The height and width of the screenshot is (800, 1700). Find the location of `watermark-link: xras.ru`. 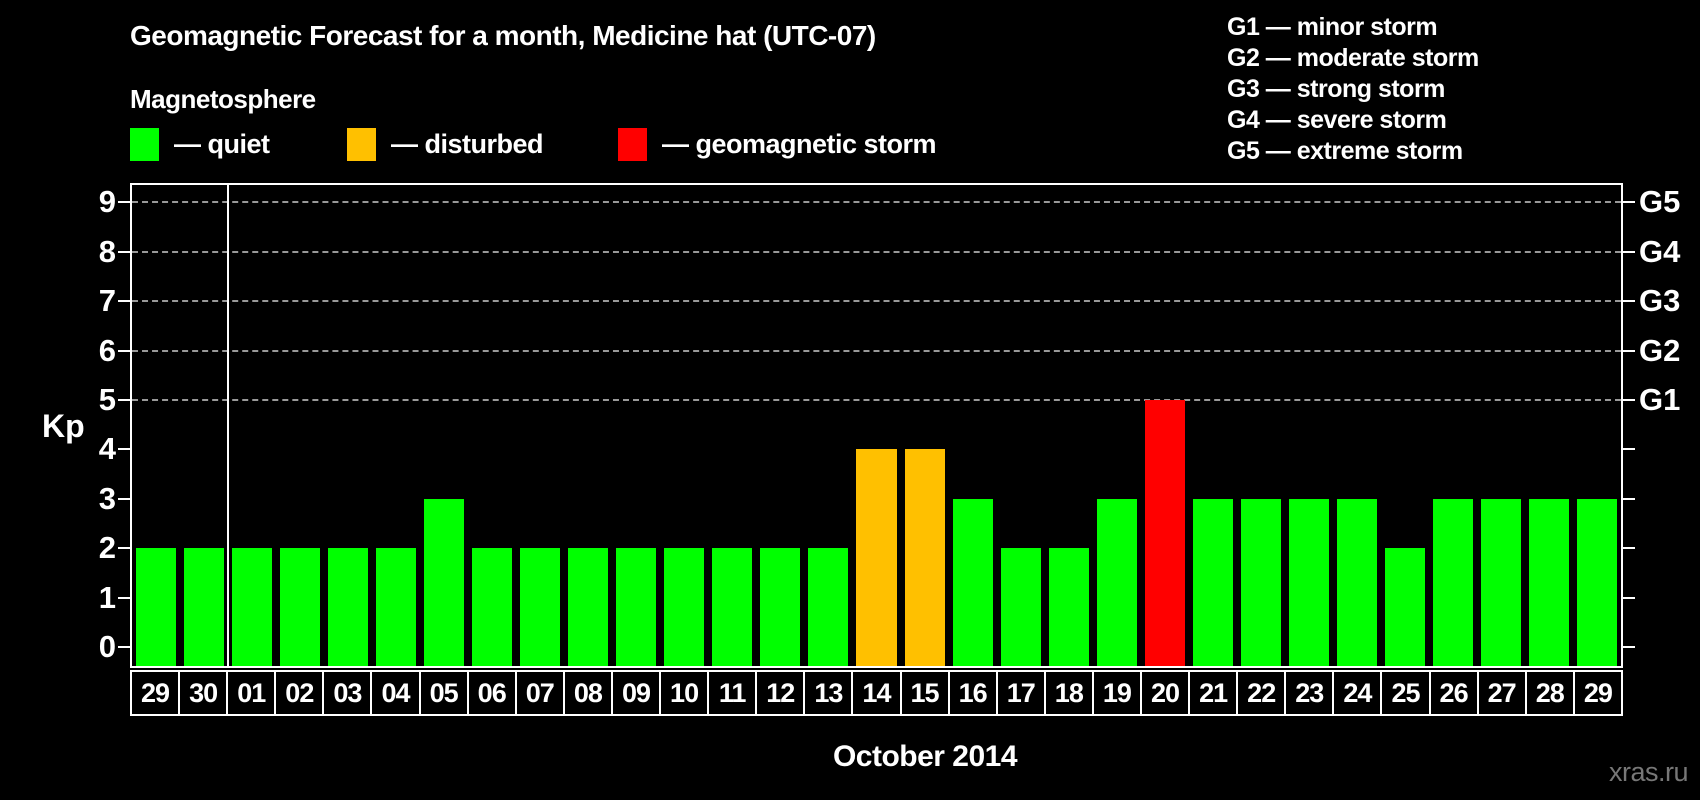

watermark-link: xras.ru is located at coordinates (1648, 772).